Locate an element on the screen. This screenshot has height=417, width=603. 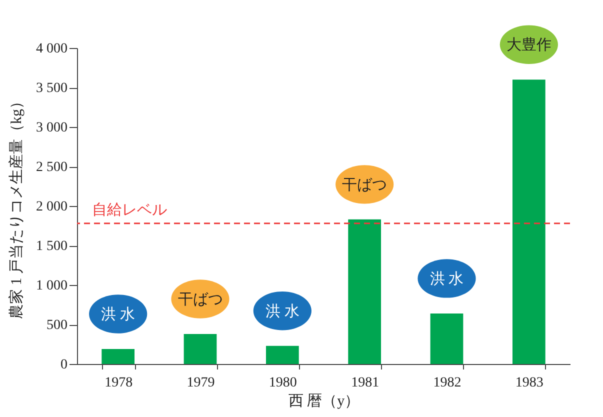
x-tick-label: 1982 is located at coordinates (447, 383).